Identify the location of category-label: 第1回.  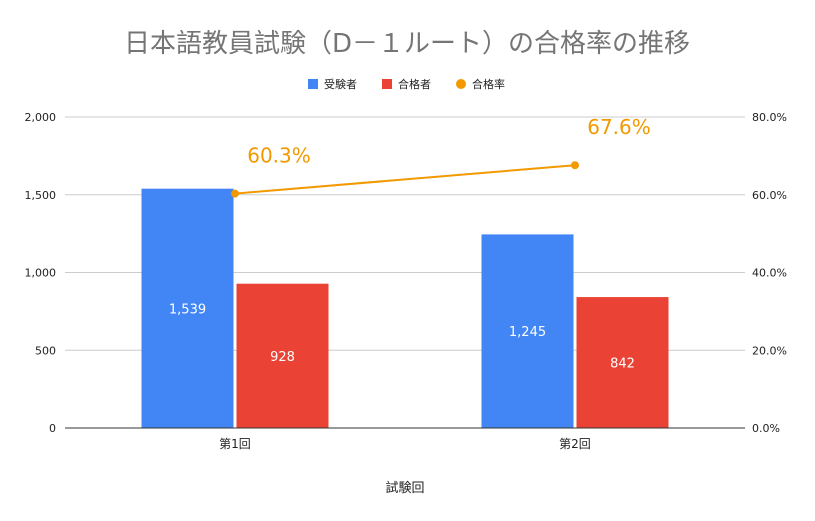
(235, 444).